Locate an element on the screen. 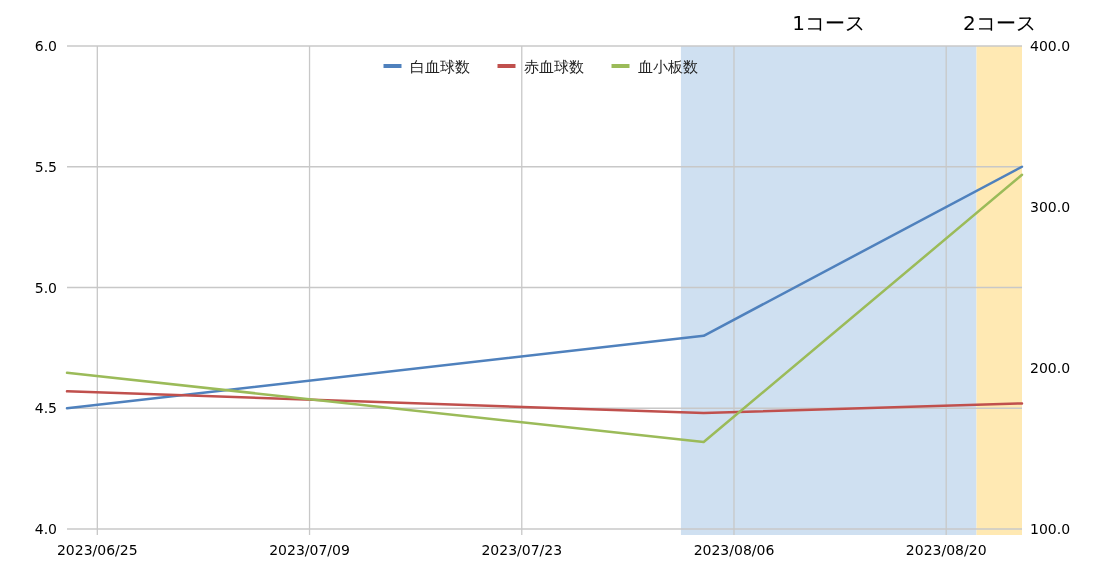 This screenshot has width=1104, height=588. y2-tick-label: 100.0 is located at coordinates (1050, 529).